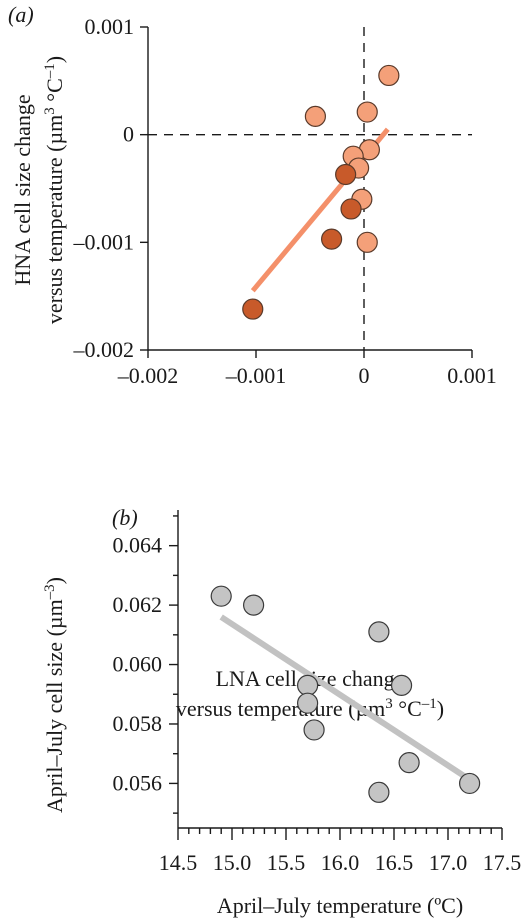 The image size is (525, 921). Describe the element at coordinates (148, 375) in the screenshot. I see `a-x-tick-label: –0.002` at that location.